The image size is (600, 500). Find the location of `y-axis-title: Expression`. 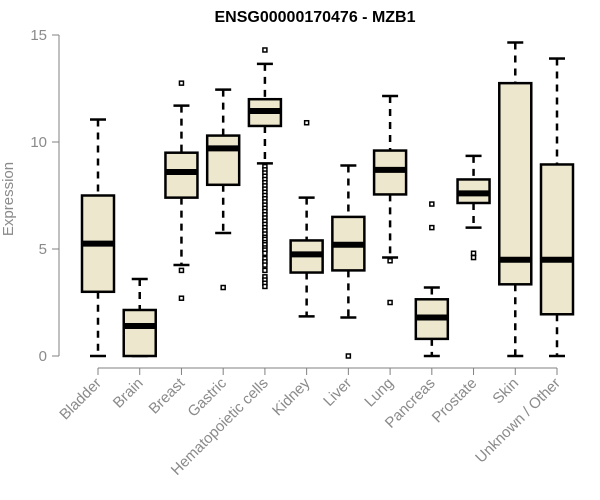

y-axis-title: Expression is located at coordinates (8, 199).